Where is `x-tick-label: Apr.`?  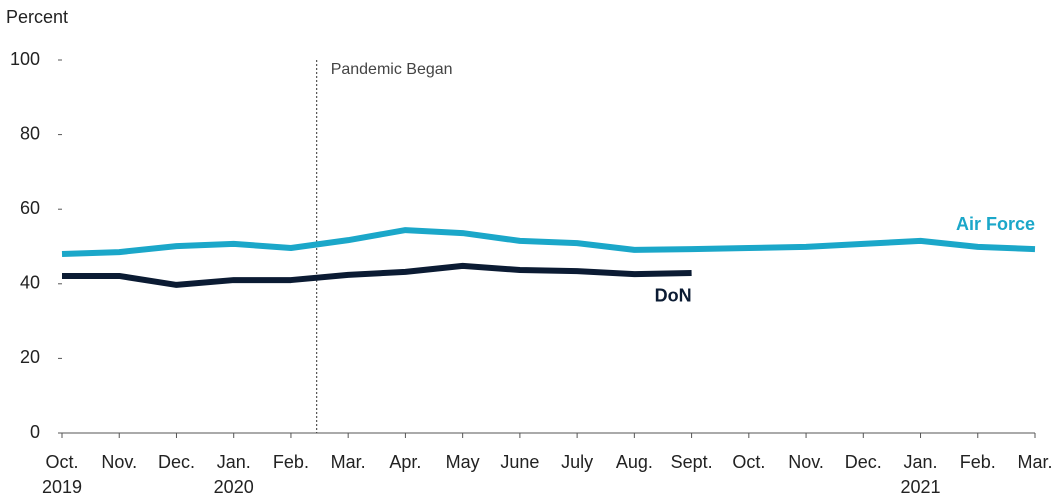
x-tick-label: Apr. is located at coordinates (405, 462).